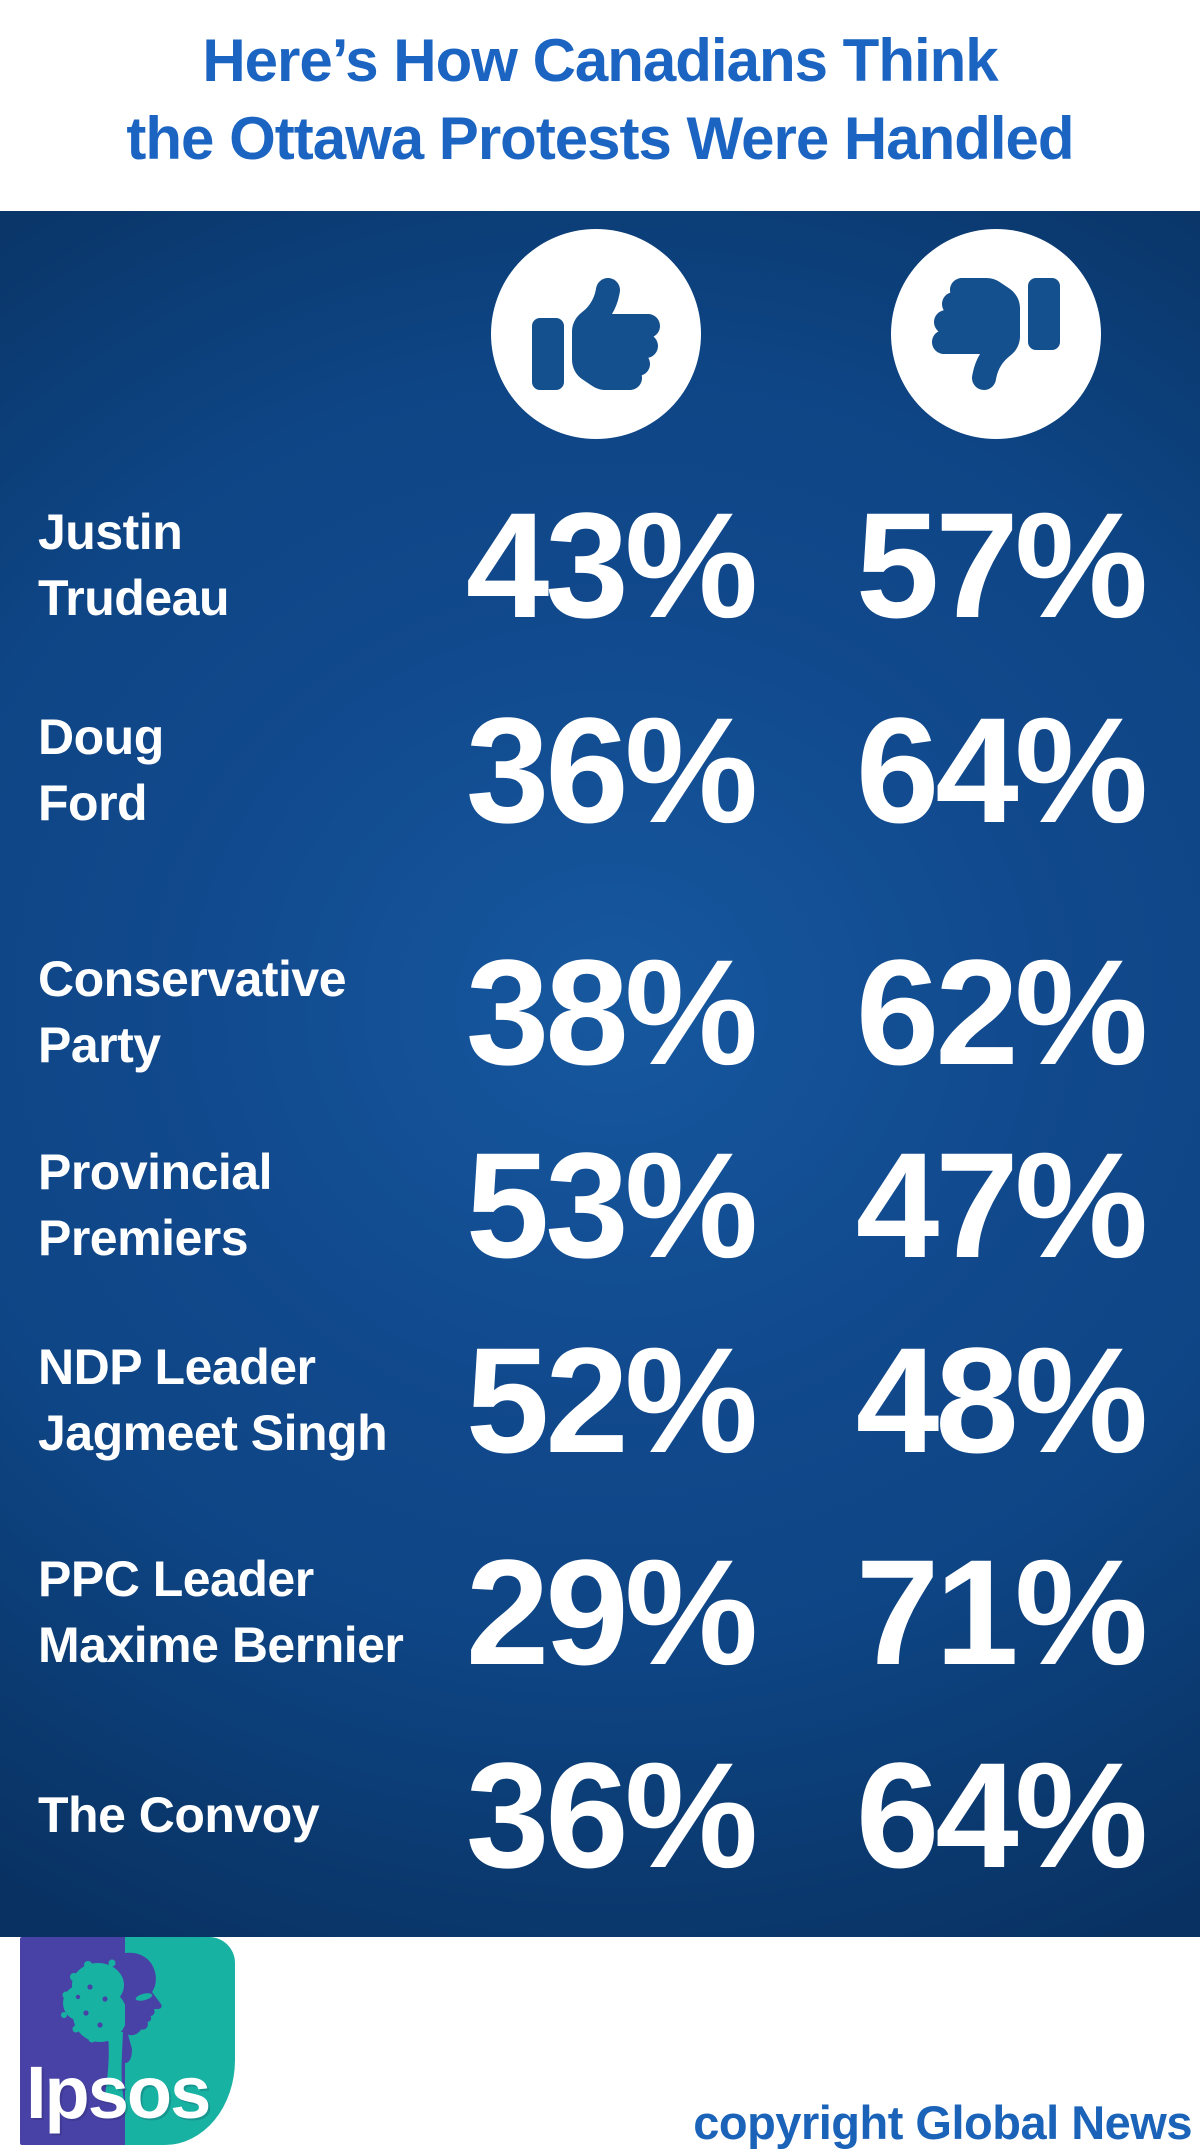  What do you see at coordinates (611, 1012) in the screenshot?
I see `approve-percentage: 38%` at bounding box center [611, 1012].